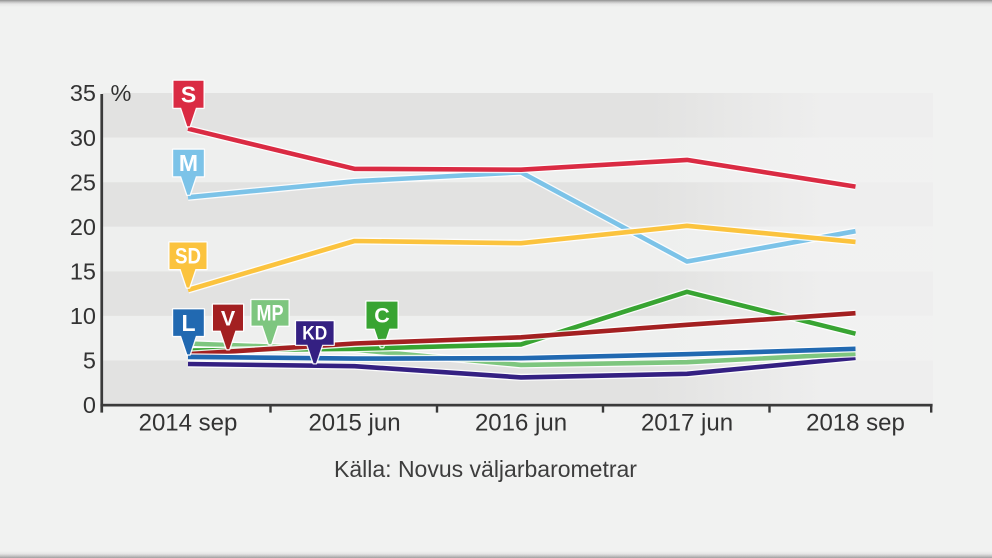  I want to click on svg-text: V, so click(228, 318).